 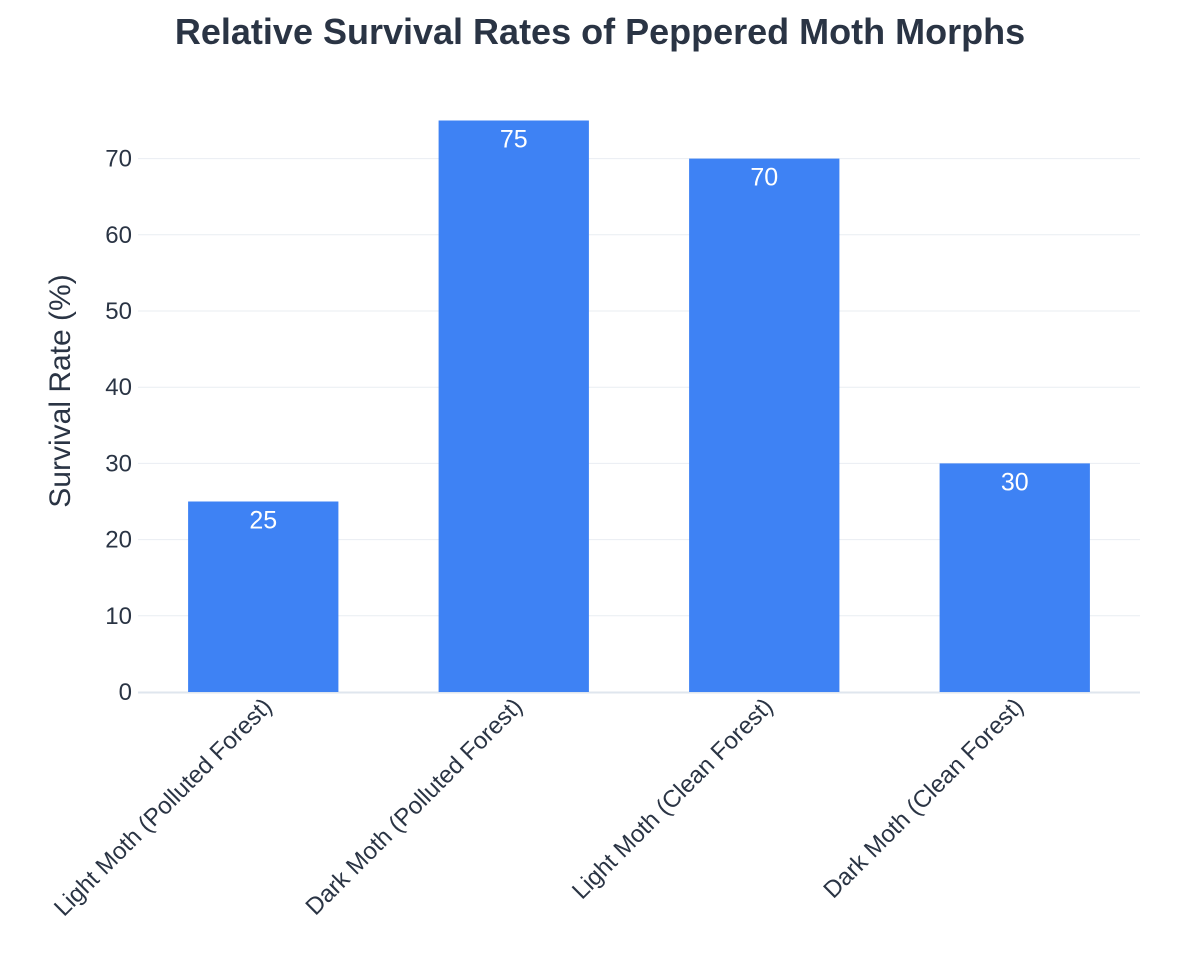 I want to click on bar-value-label: 70, so click(x=764, y=178).